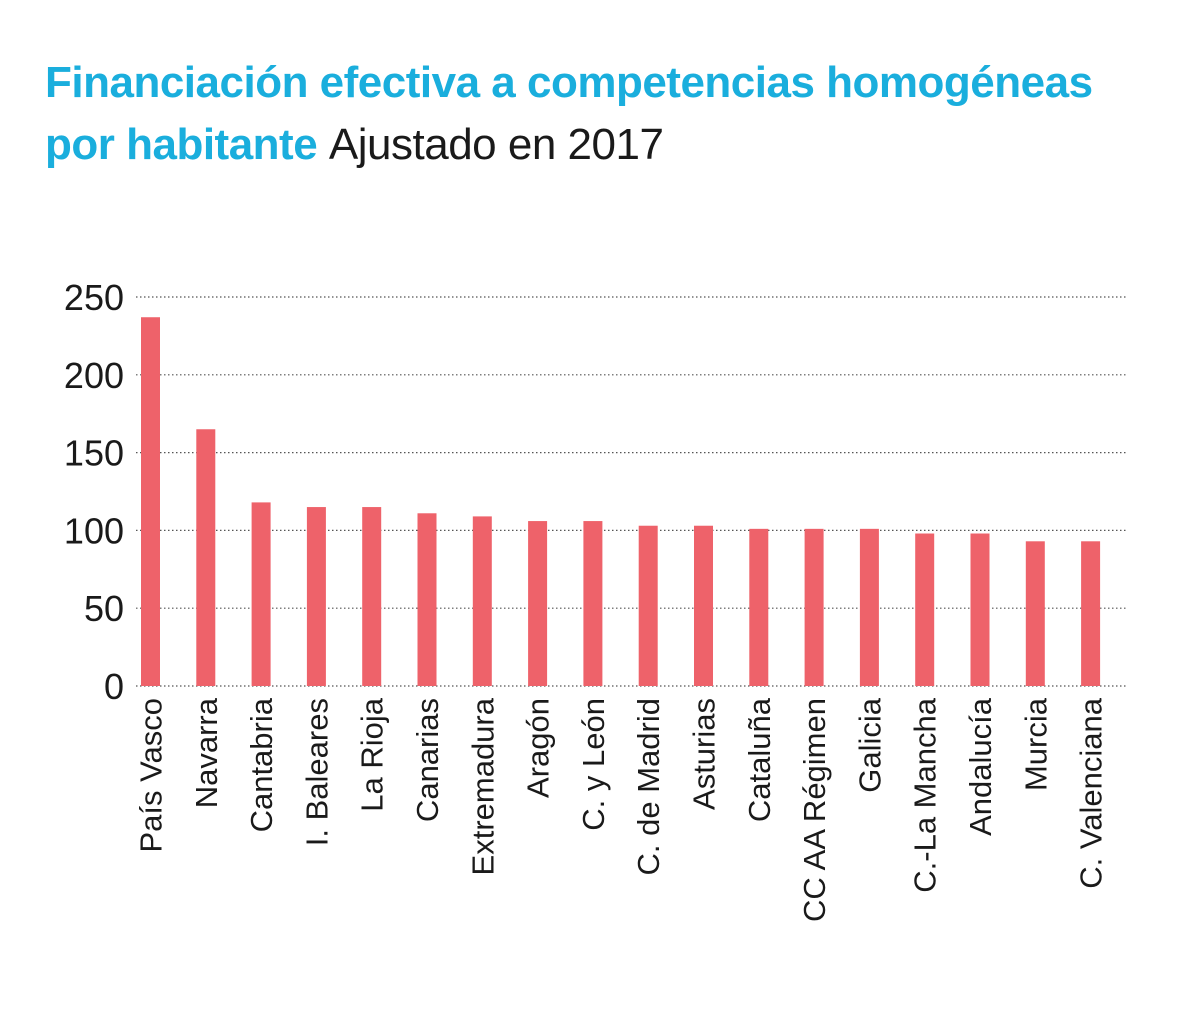 The height and width of the screenshot is (1016, 1200). I want to click on x-tick-label: C. Valenciana, so click(1091, 792).